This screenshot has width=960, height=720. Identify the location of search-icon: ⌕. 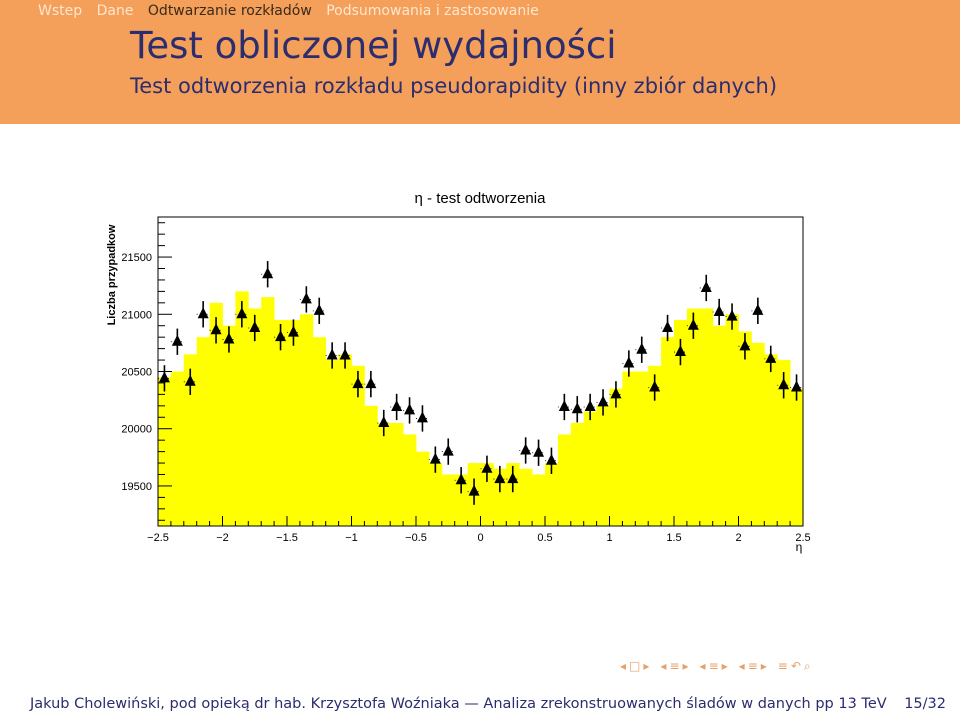
(807, 666).